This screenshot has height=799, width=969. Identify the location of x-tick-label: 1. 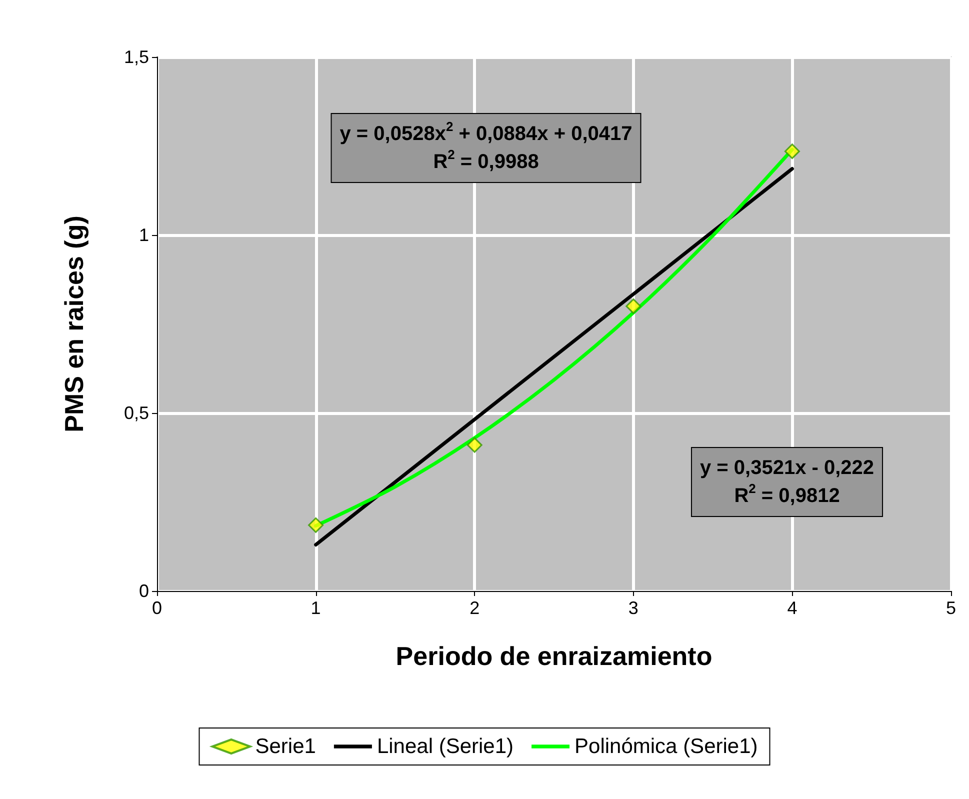
(315, 608).